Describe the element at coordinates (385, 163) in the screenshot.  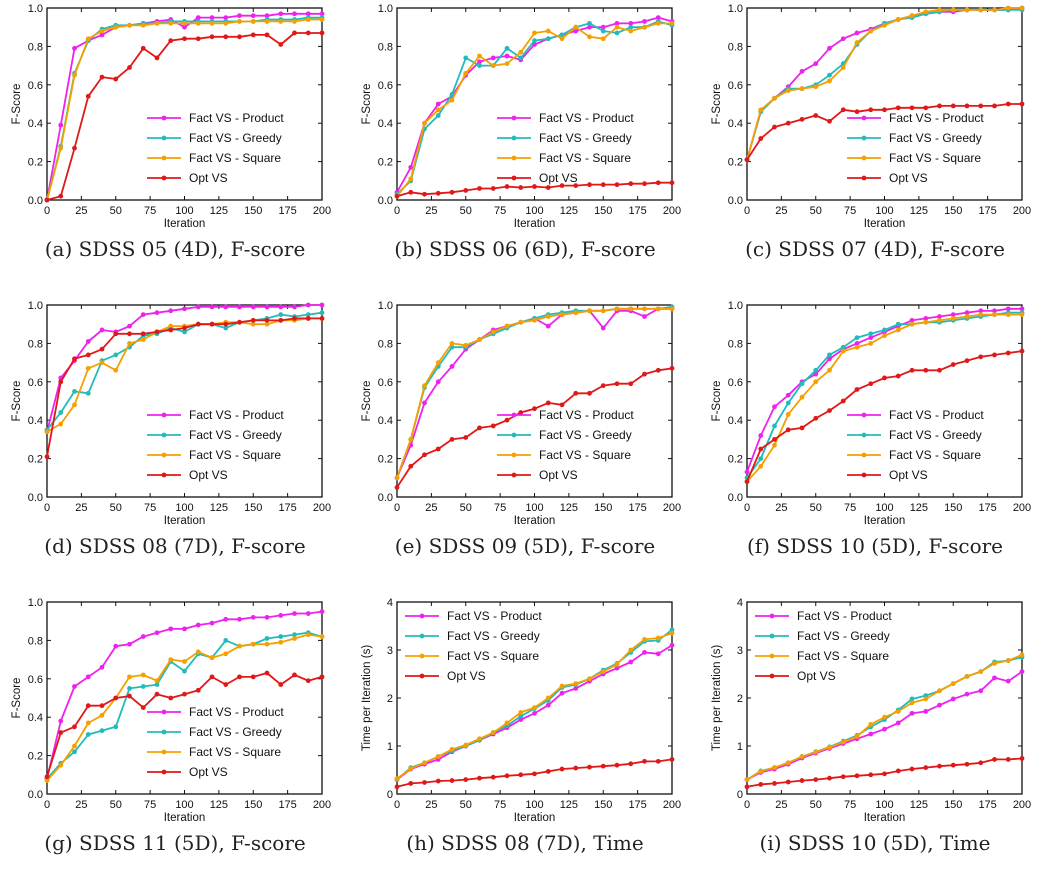
I see `y-tick-label: 0.2` at that location.